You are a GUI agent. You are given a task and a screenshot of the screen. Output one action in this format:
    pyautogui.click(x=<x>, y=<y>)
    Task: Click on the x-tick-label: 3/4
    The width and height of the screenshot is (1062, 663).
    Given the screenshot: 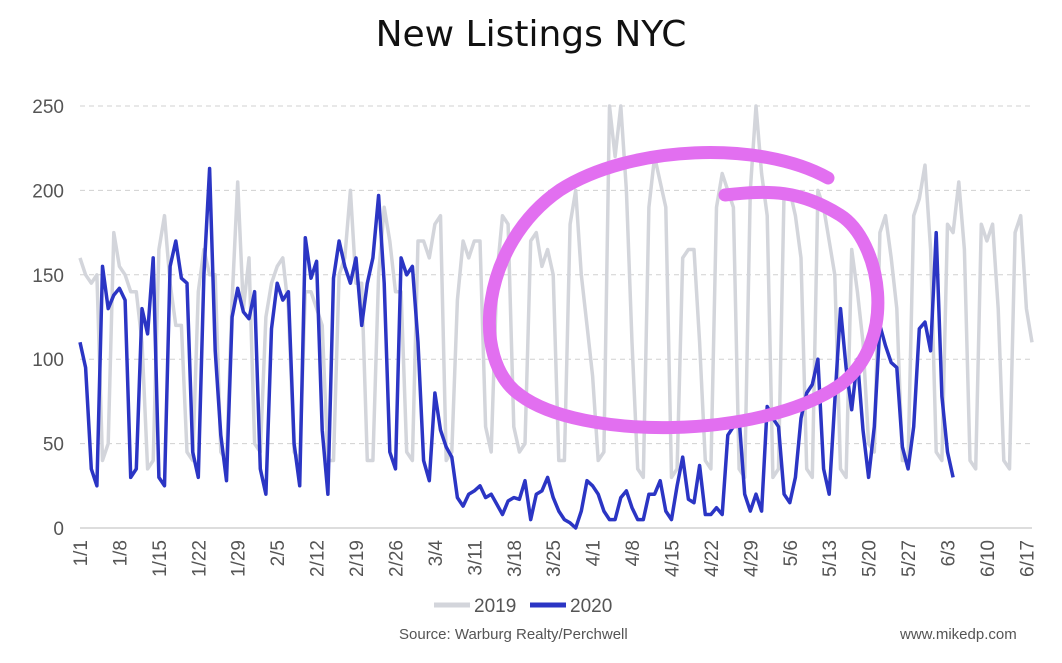 What is the action you would take?
    pyautogui.click(x=436, y=553)
    